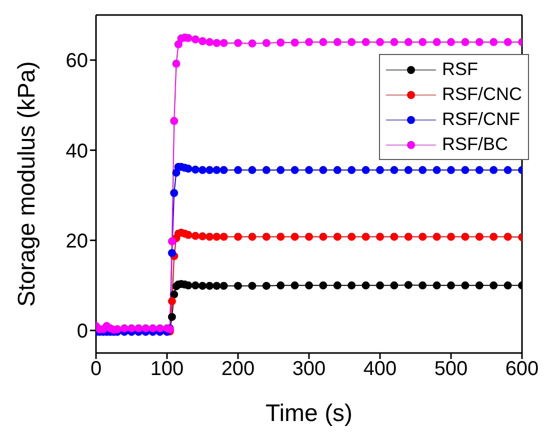 The height and width of the screenshot is (441, 555). I want to click on y-tick-label: 40, so click(77, 151).